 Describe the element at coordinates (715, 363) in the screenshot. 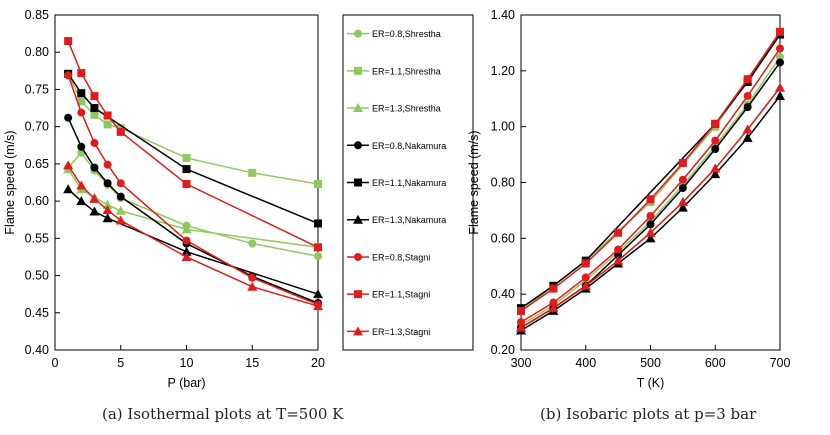

I see `x-tick-label: 600` at that location.